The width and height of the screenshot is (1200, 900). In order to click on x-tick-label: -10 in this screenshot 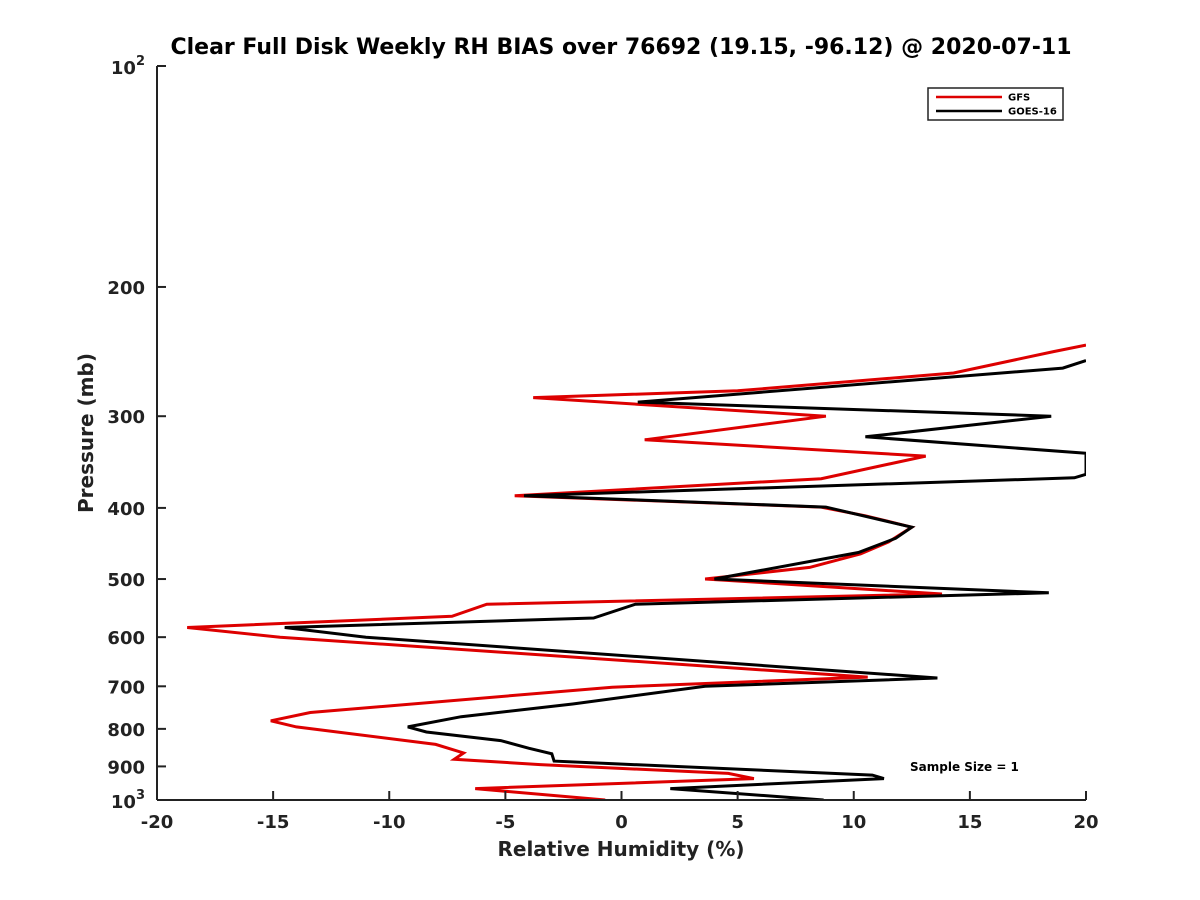, I will do `click(389, 822)`.